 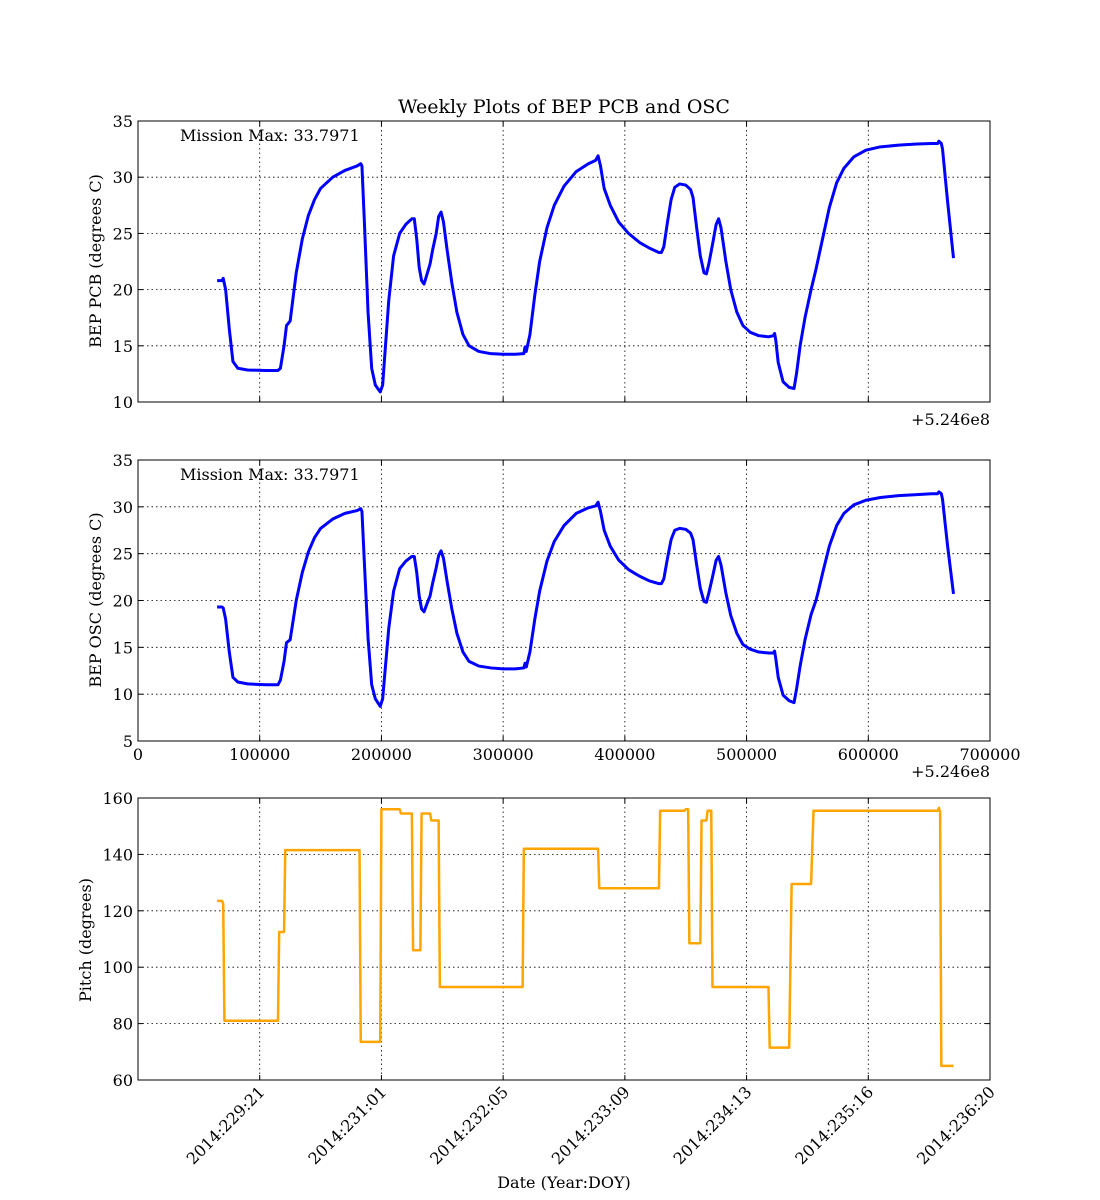 I want to click on bep-pcb-series-line, so click(x=586, y=266).